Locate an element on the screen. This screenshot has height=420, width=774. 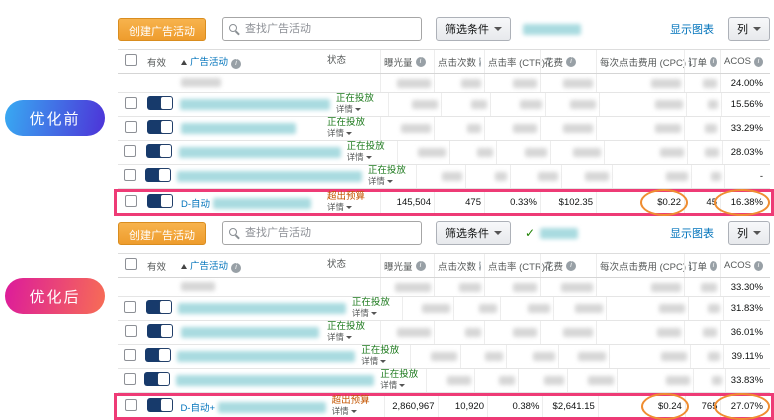
acos-value: 28.03% is located at coordinates (745, 152).